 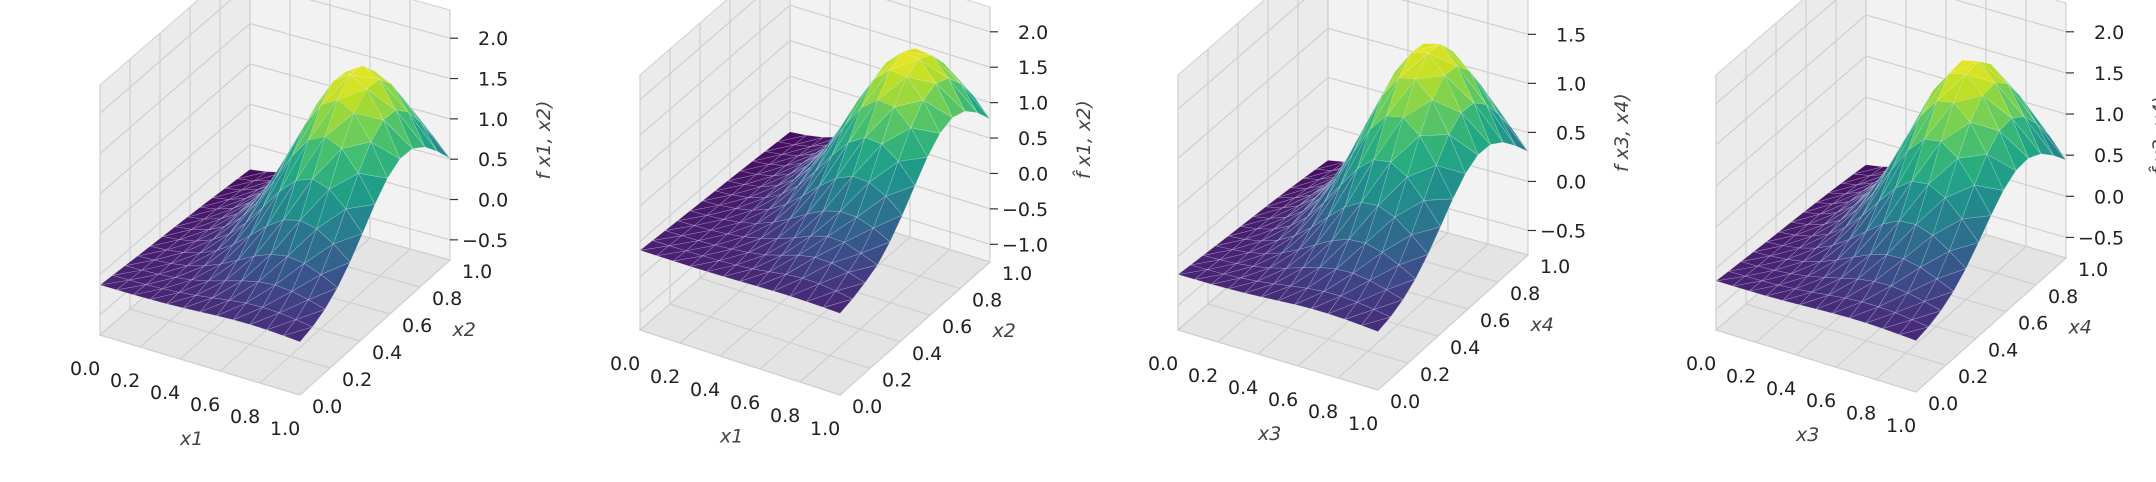 I want to click on x-tick-label: 1.0, so click(x=1901, y=426).